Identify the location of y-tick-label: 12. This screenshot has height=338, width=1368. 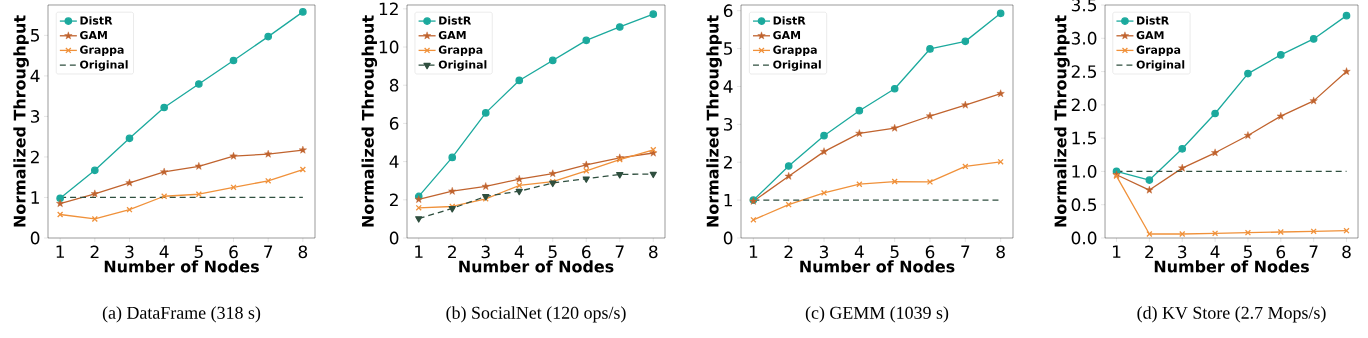
(388, 9).